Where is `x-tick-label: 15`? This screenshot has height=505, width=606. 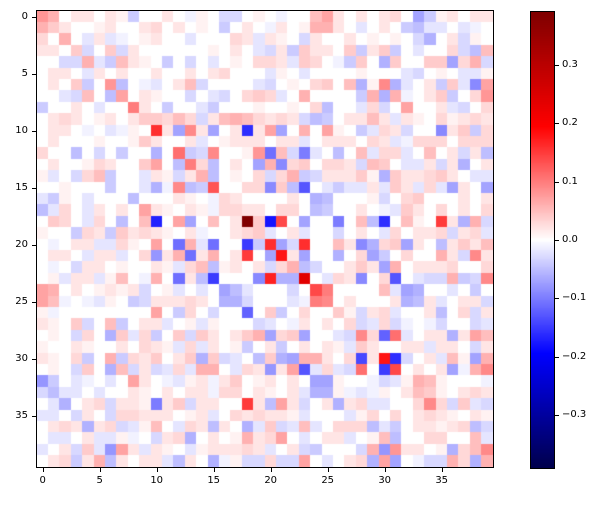 x-tick-label: 15 is located at coordinates (214, 480).